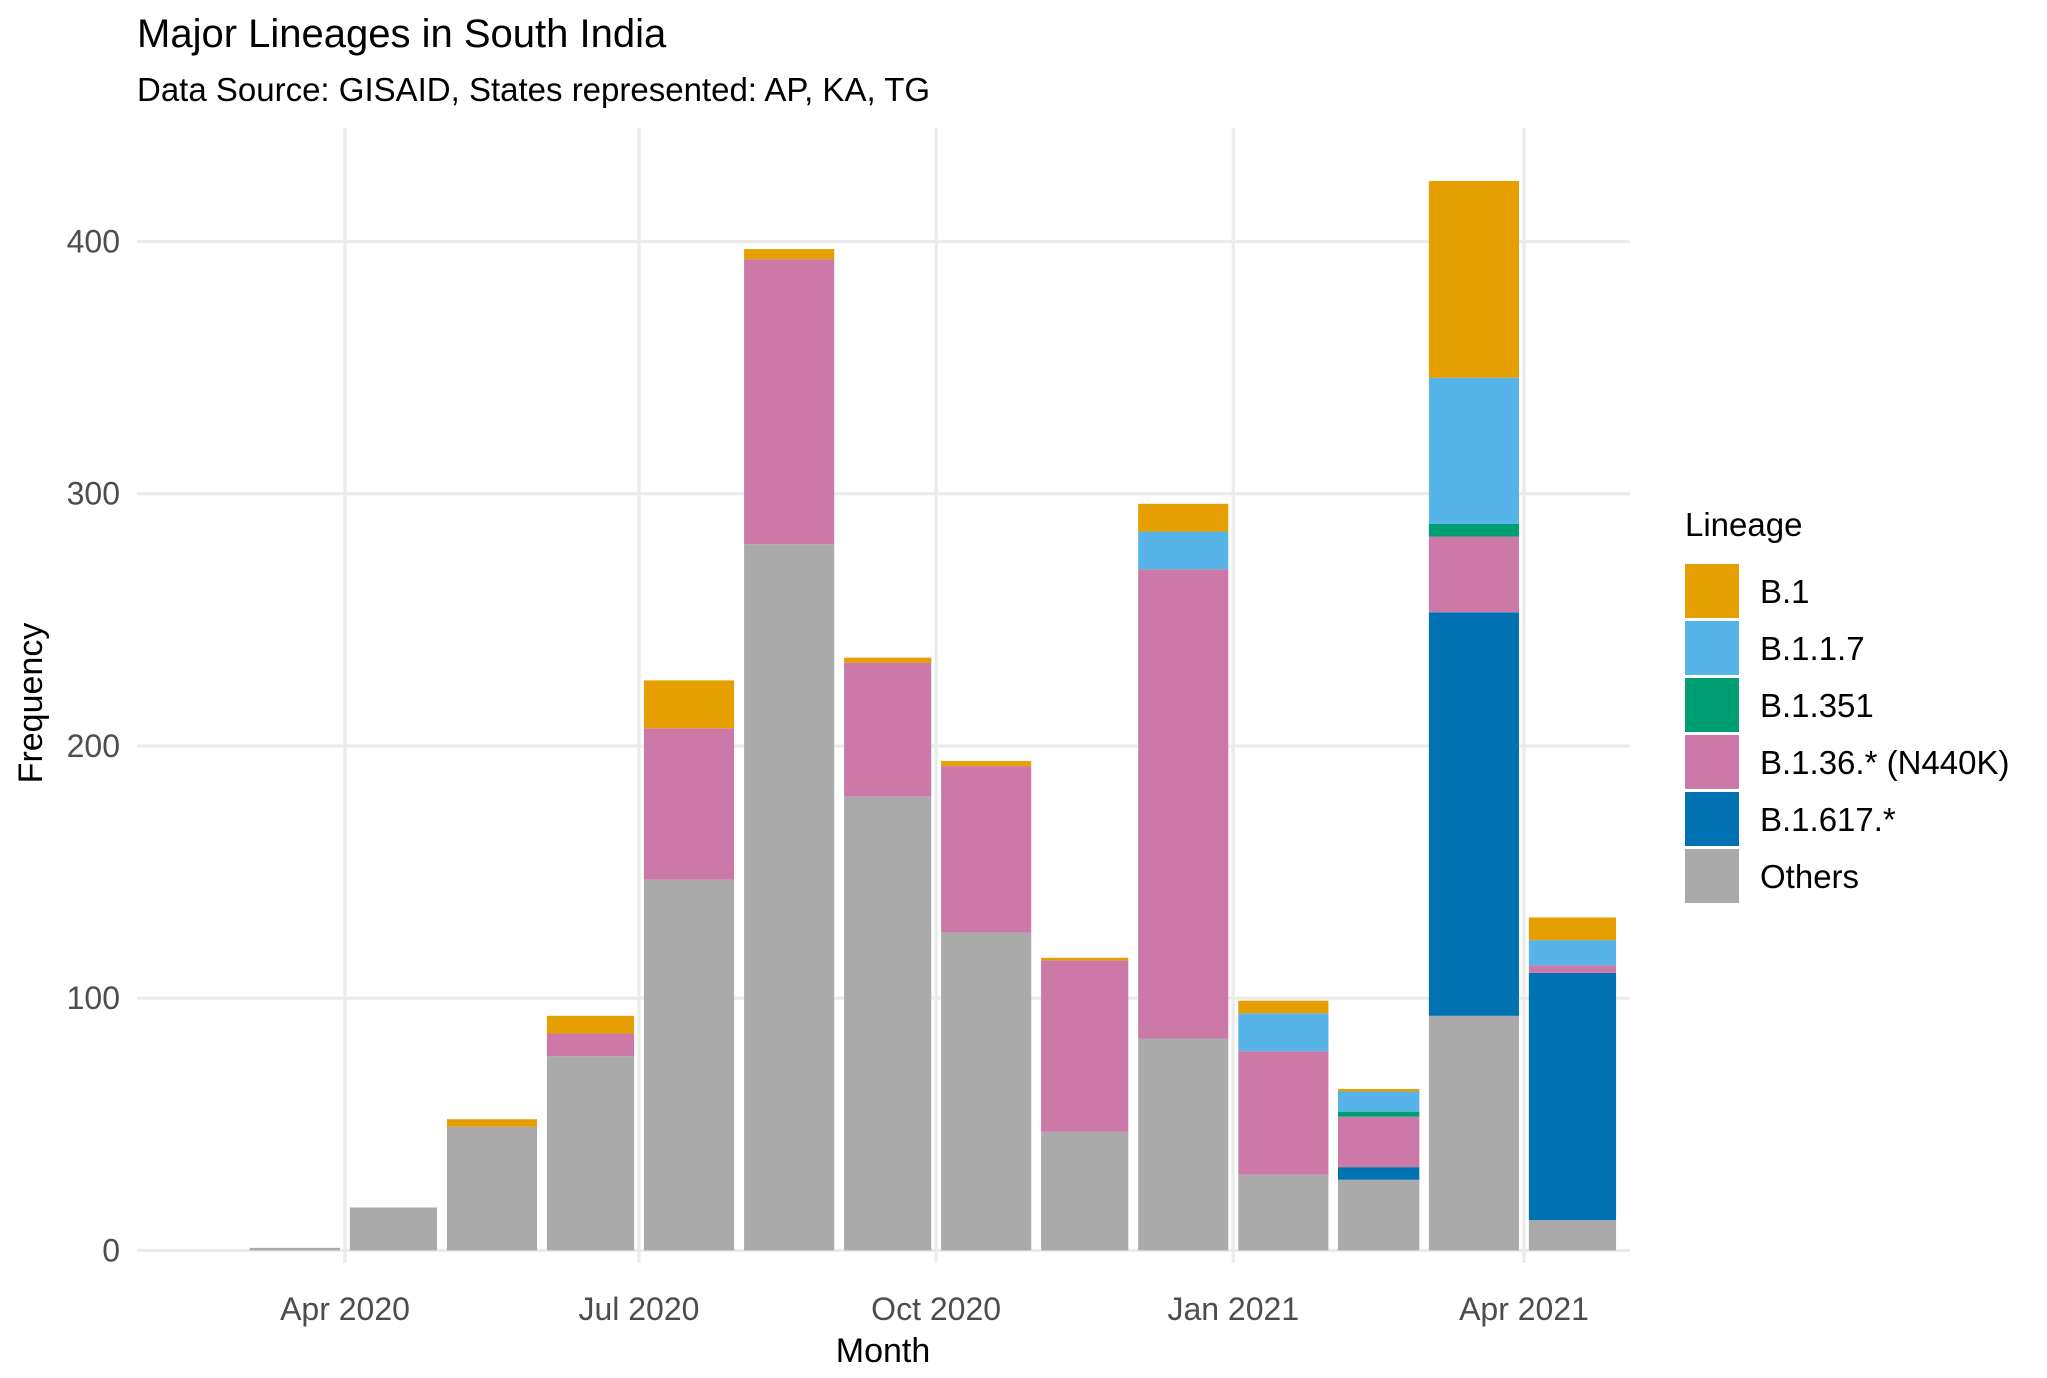  What do you see at coordinates (1233, 1309) in the screenshot?
I see `x-tick-label: Jan 2021` at bounding box center [1233, 1309].